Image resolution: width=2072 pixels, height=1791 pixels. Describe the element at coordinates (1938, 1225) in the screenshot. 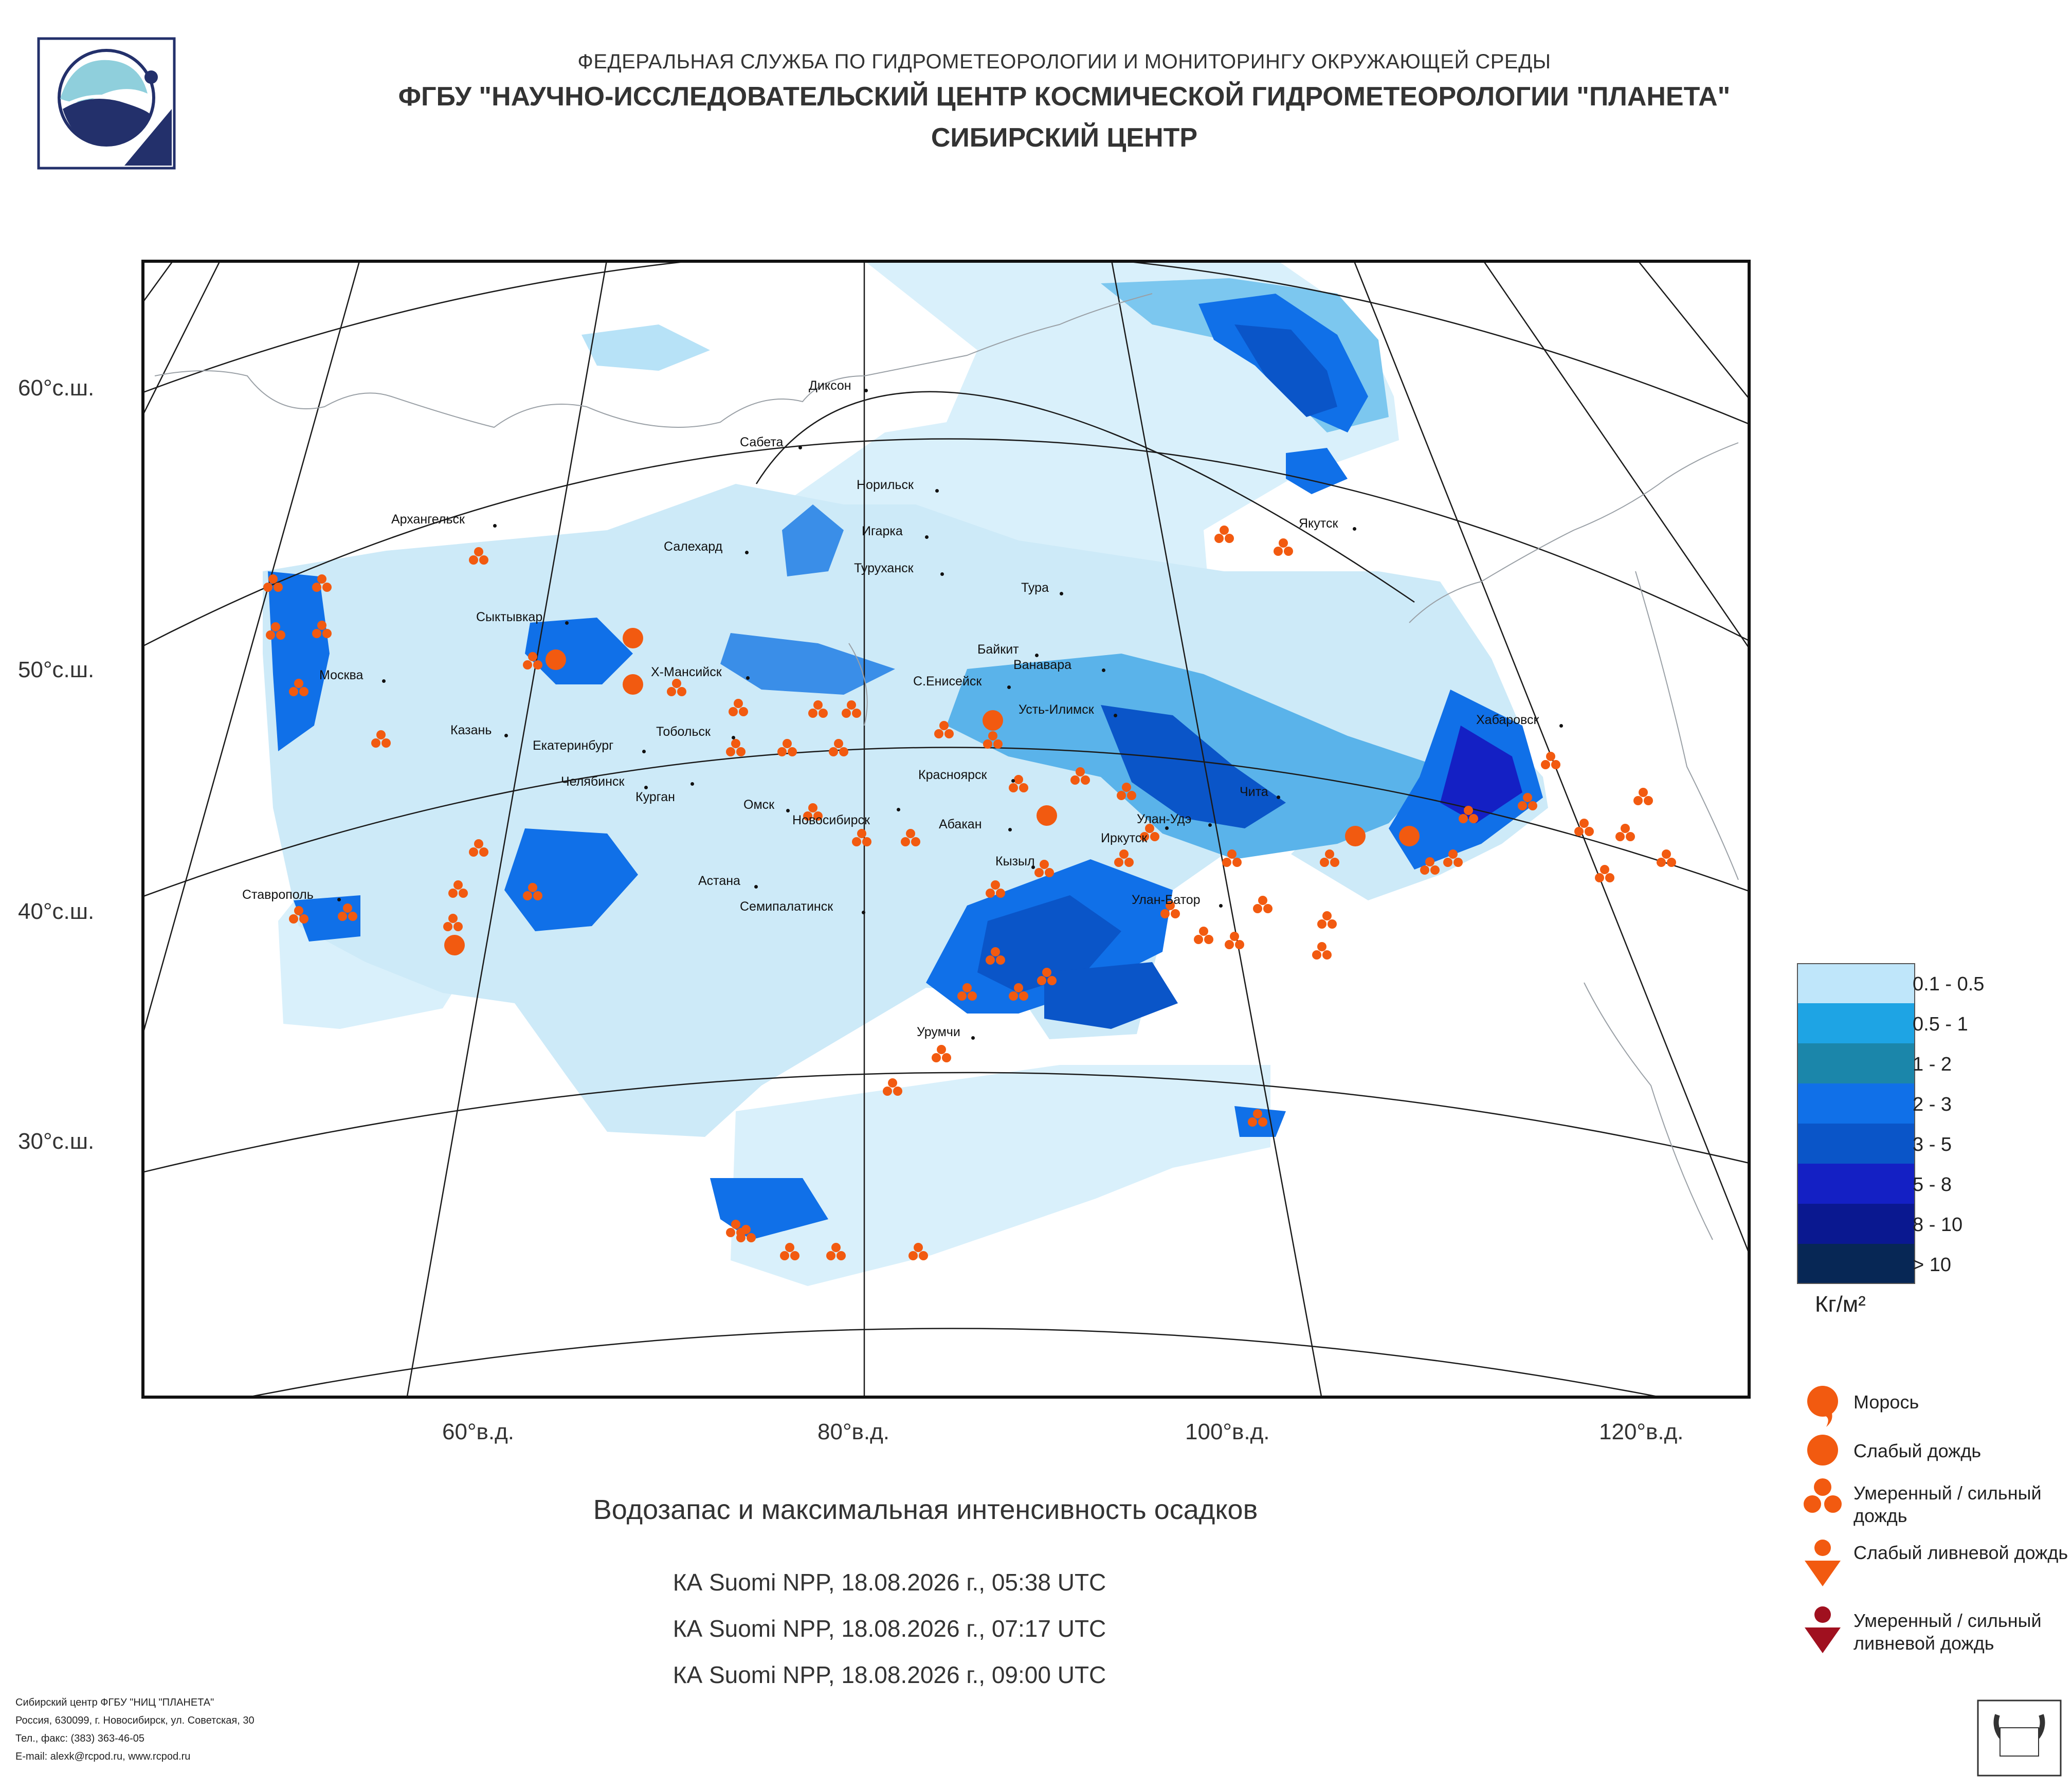

I see `legend-label: 8 - 10` at that location.